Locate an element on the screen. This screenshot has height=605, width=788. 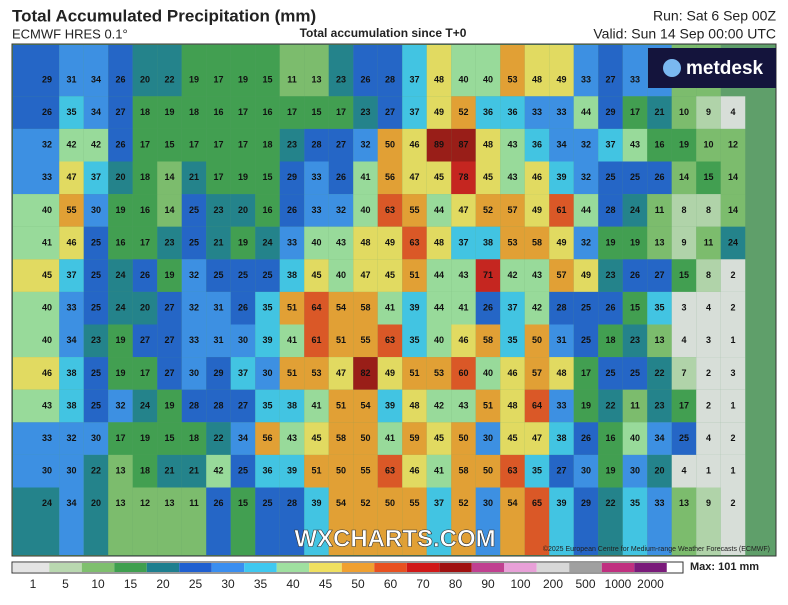
precip-value: 60 is located at coordinates (463, 373).